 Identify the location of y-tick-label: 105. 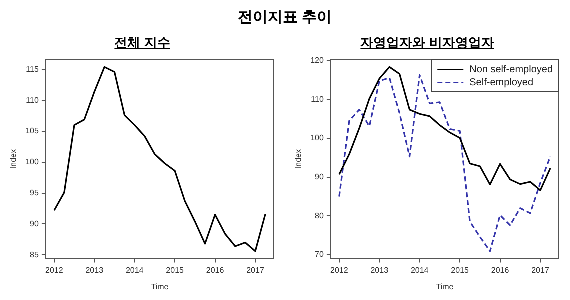
(33, 131).